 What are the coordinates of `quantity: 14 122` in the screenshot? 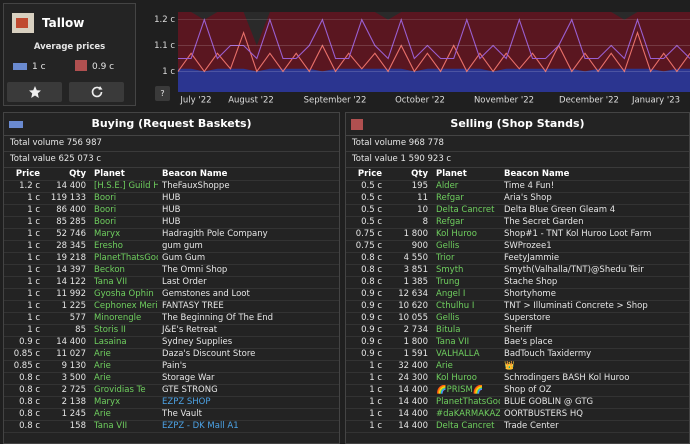 It's located at (67, 283).